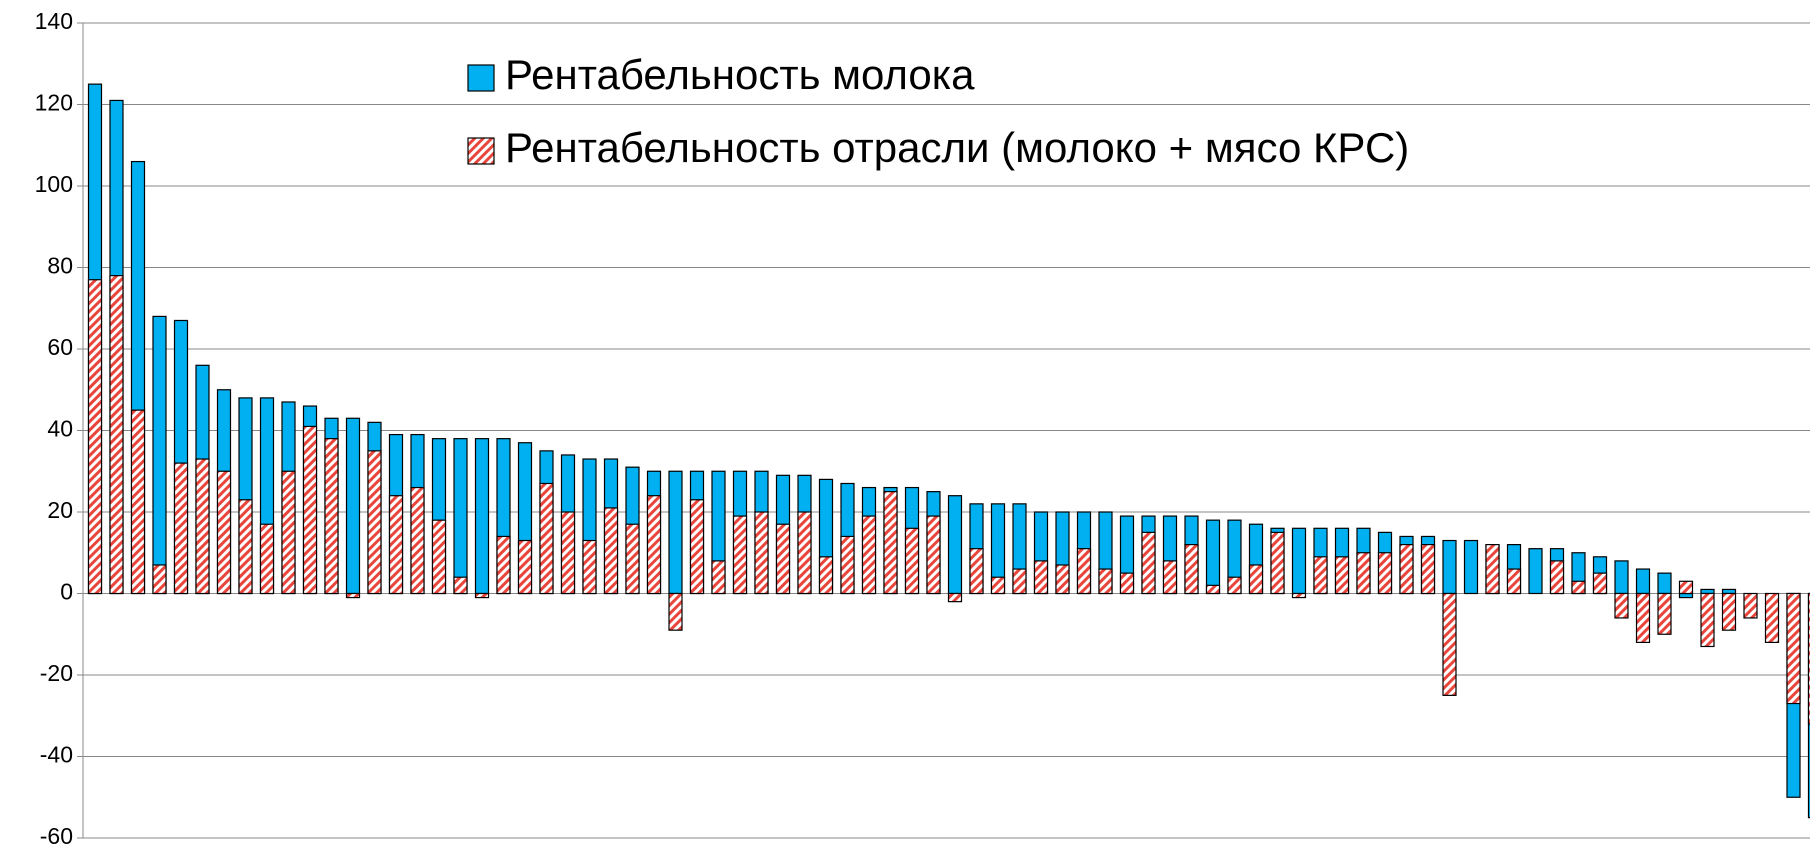 The image size is (1810, 849). Describe the element at coordinates (60, 347) in the screenshot. I see `y-tick-label: 60` at that location.